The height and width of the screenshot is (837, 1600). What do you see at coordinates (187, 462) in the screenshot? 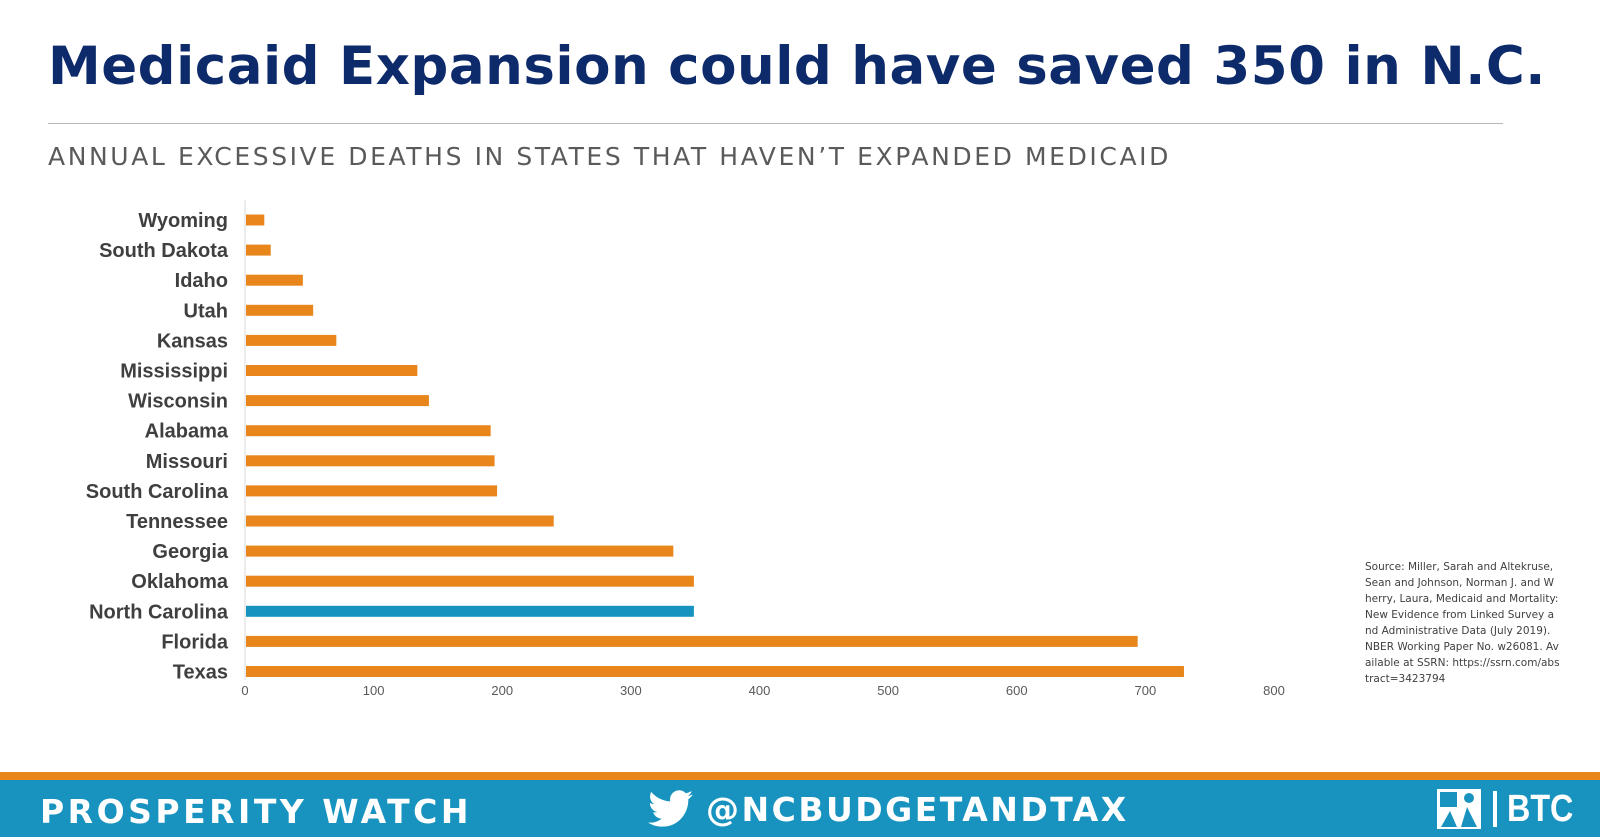
I see `category-label: Missouri` at bounding box center [187, 462].